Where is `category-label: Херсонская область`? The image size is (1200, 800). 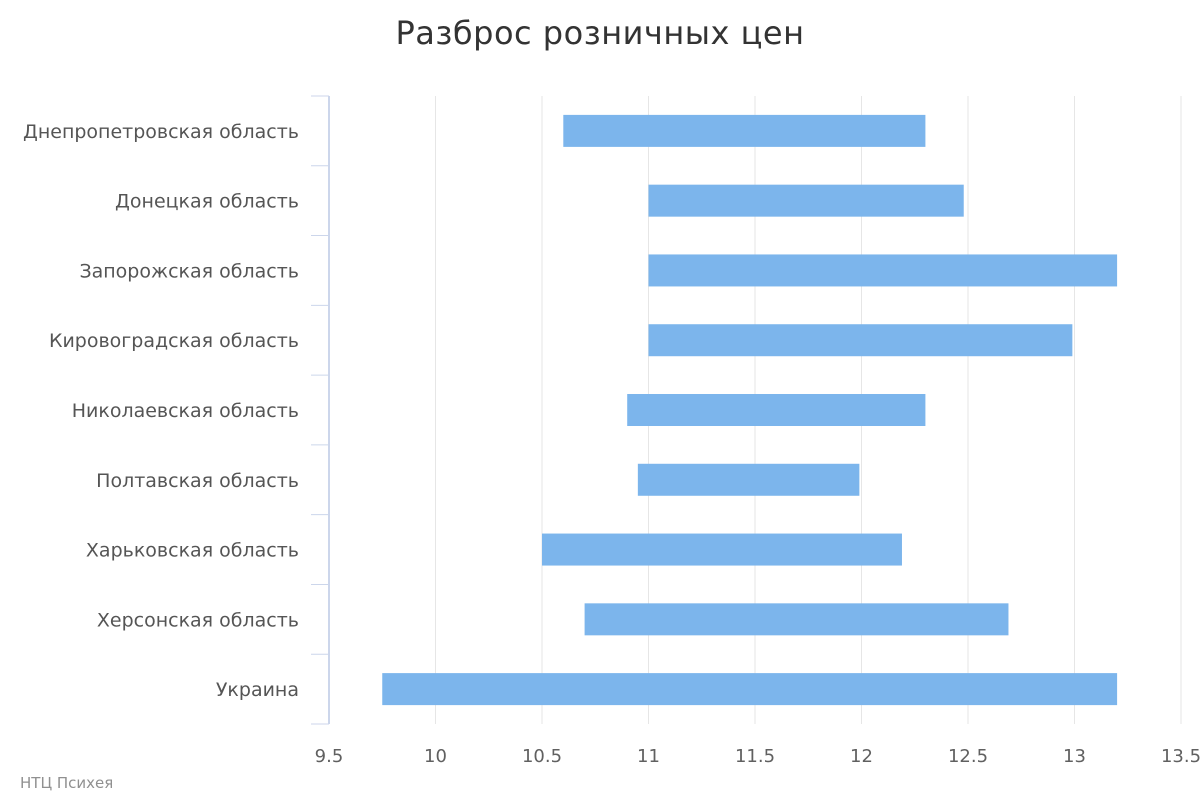 category-label: Херсонская область is located at coordinates (198, 620).